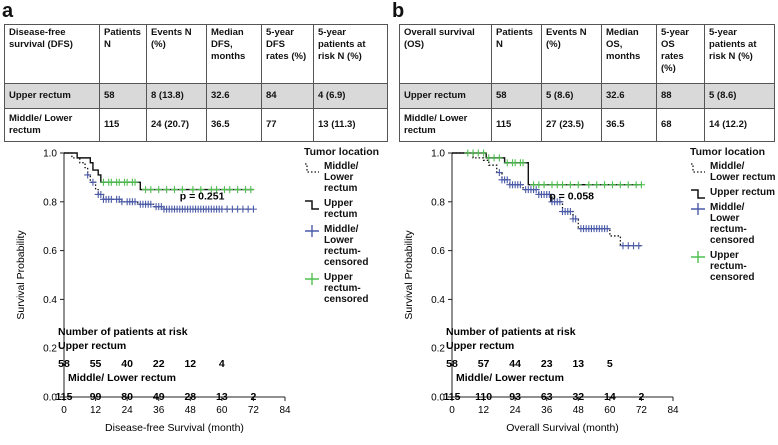 The width and height of the screenshot is (778, 445). What do you see at coordinates (123, 54) in the screenshot?
I see `table-header: Patients N` at bounding box center [123, 54].